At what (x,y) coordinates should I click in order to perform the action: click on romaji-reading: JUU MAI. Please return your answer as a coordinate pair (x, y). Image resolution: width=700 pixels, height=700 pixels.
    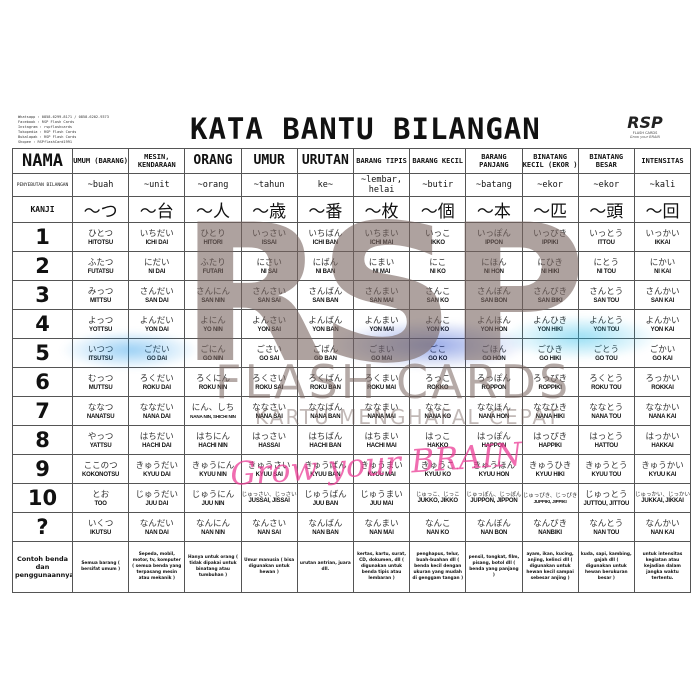
    Looking at the image, I should click on (381, 503).